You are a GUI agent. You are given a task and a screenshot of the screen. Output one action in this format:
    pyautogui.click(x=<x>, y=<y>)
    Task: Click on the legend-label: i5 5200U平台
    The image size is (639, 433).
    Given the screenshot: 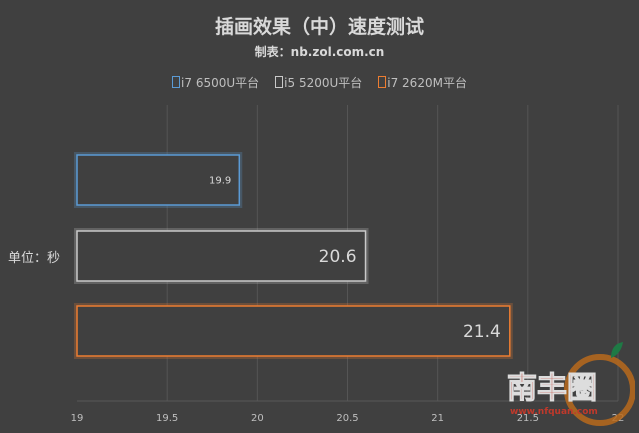 What is the action you would take?
    pyautogui.click(x=323, y=83)
    